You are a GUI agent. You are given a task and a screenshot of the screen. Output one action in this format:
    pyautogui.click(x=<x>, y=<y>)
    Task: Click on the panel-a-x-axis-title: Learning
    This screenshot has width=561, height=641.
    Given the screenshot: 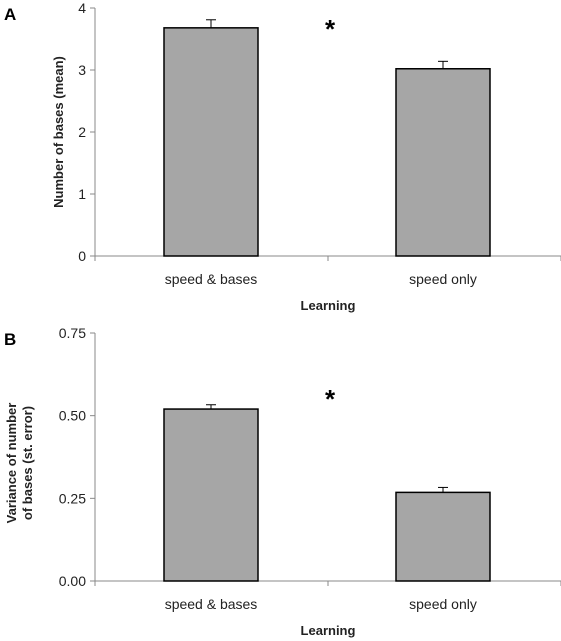 What is the action you would take?
    pyautogui.click(x=328, y=305)
    